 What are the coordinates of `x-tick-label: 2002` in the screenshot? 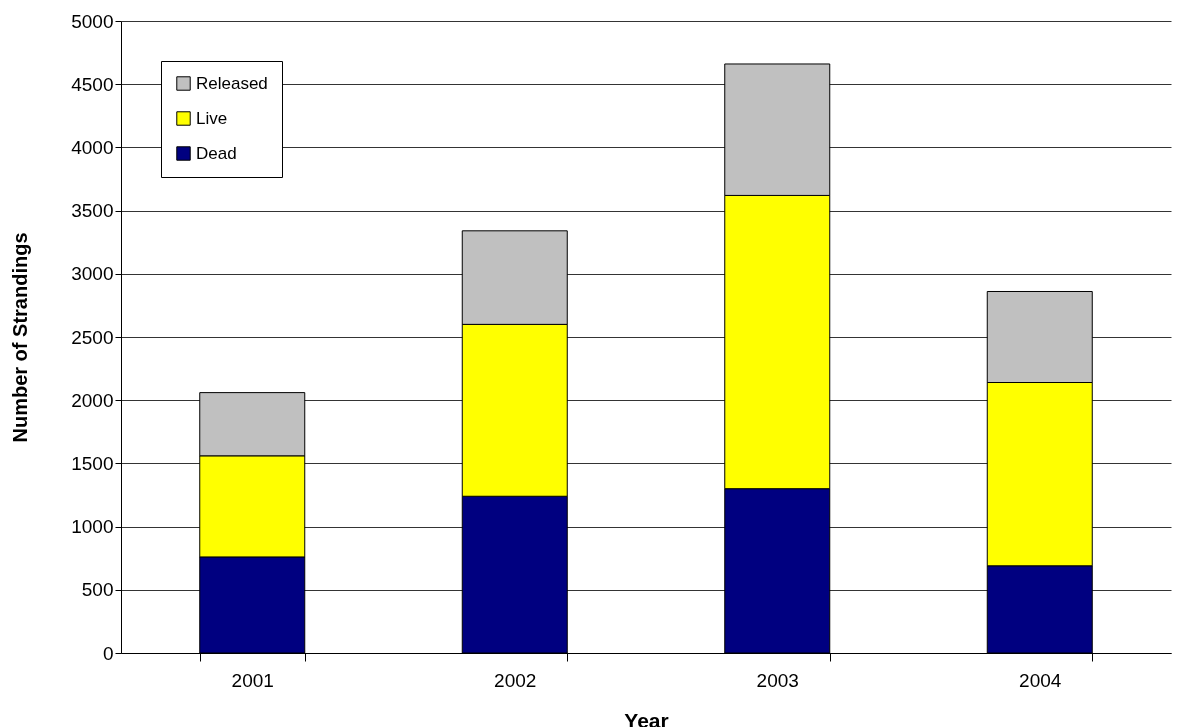 It's located at (515, 680).